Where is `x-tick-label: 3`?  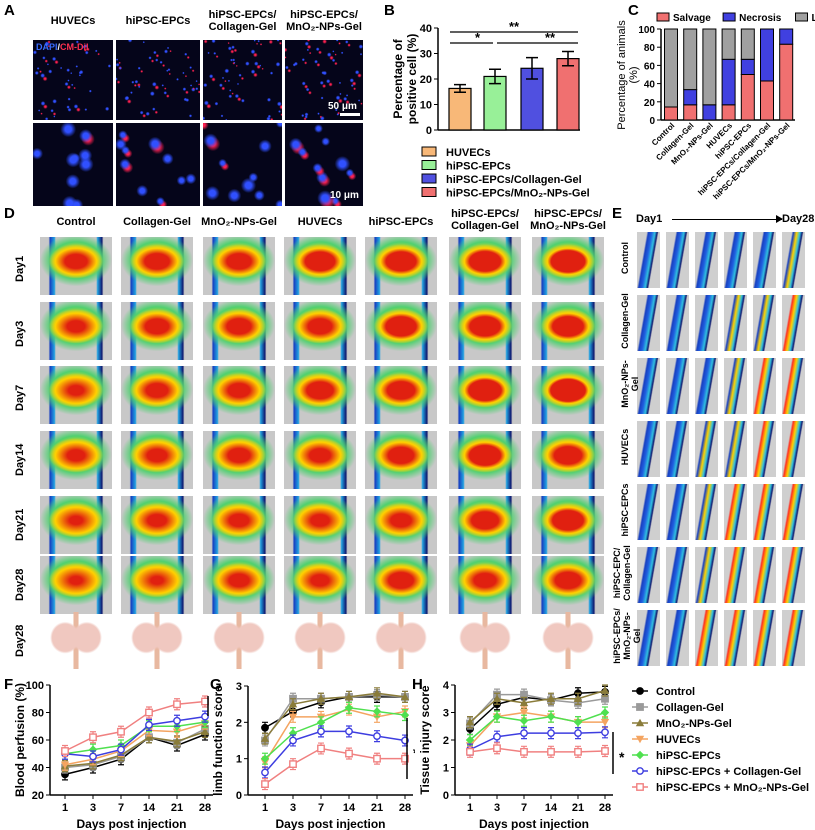 x-tick-label: 3 is located at coordinates (293, 808).